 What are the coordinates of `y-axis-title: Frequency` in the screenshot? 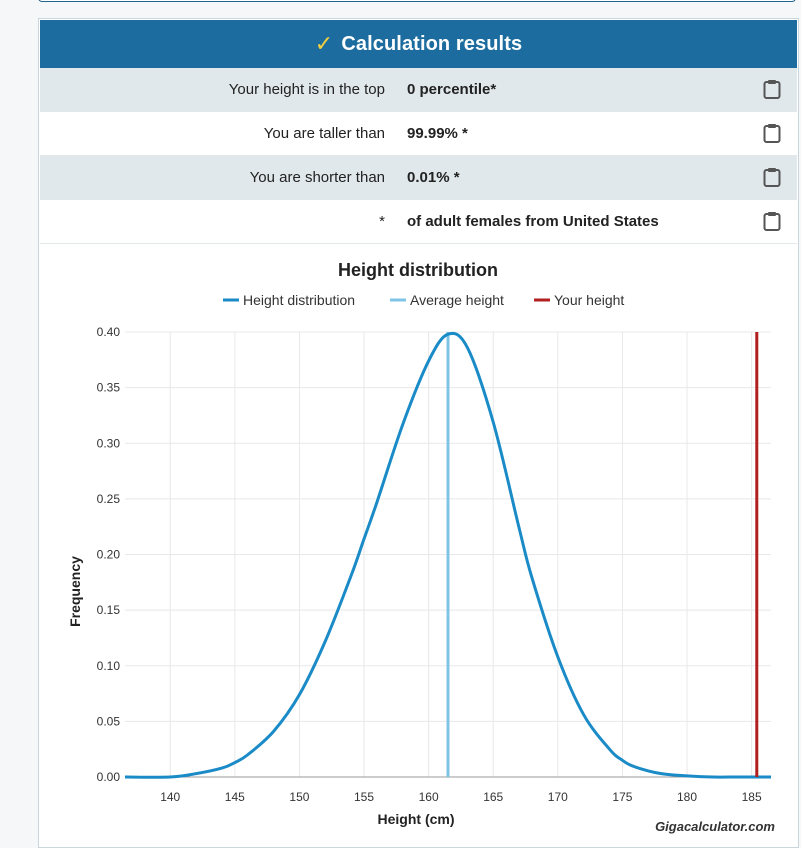 It's located at (75, 591).